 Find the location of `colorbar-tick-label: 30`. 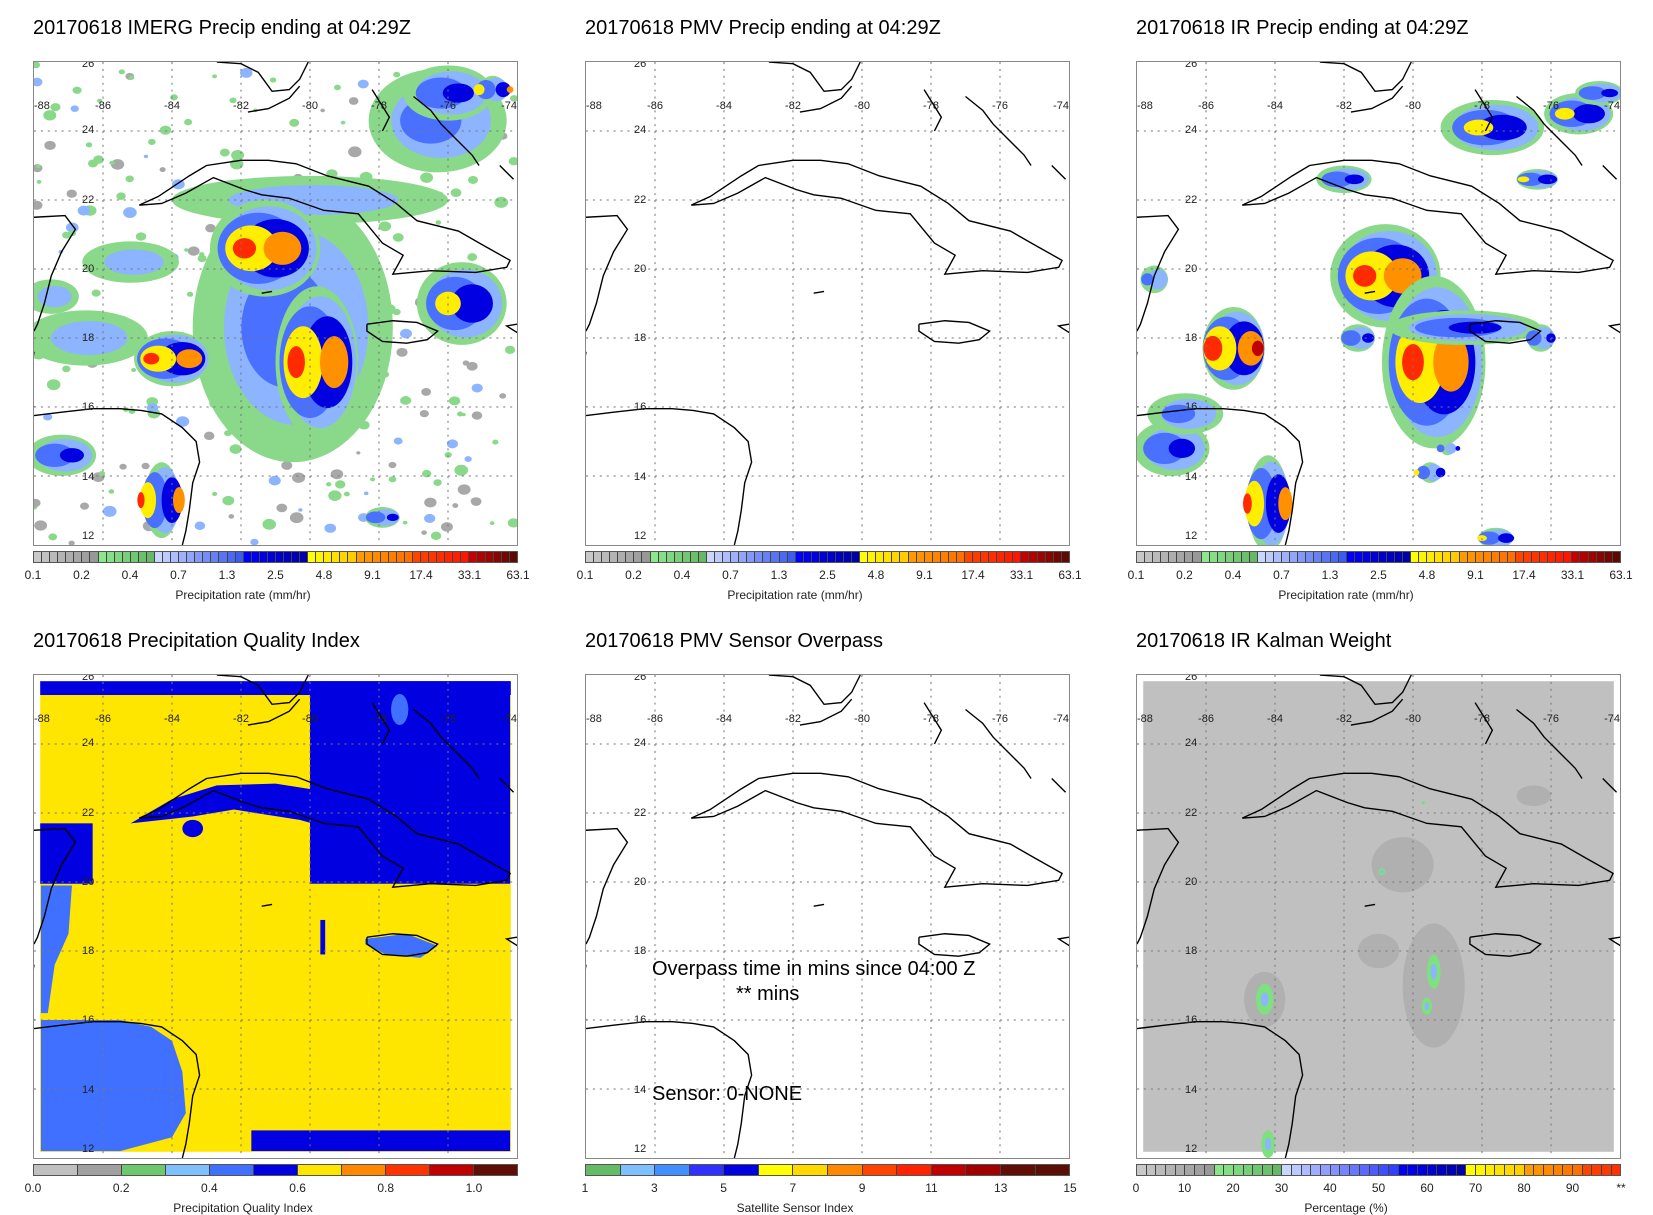

colorbar-tick-label: 30 is located at coordinates (1281, 1188).